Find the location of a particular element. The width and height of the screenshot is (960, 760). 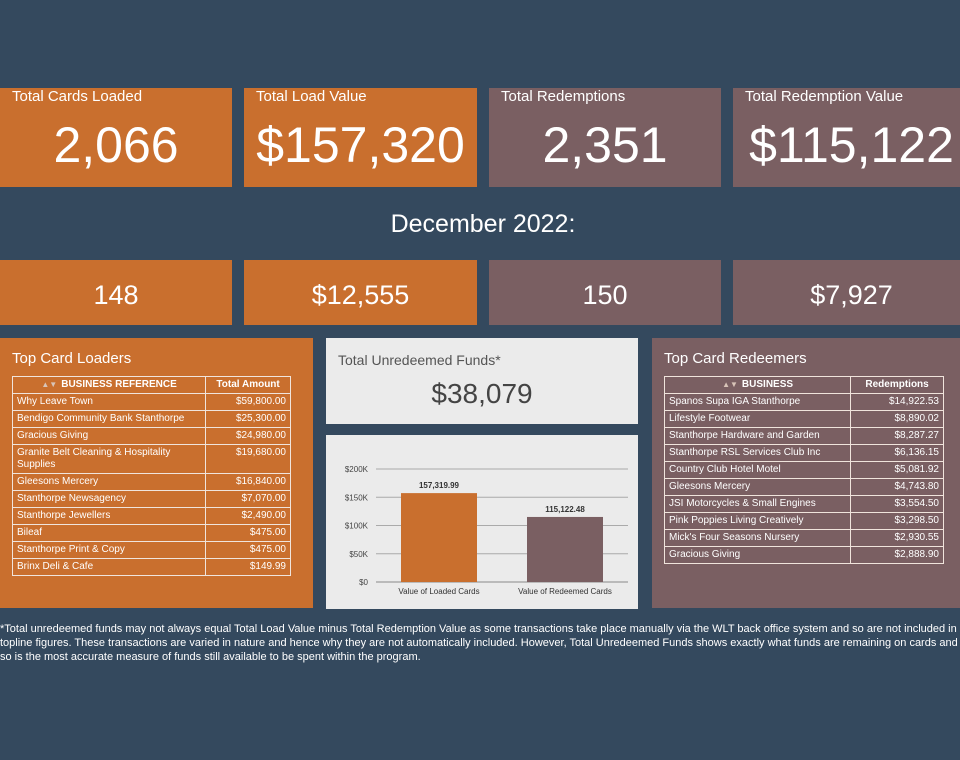

x-tick-label: Value of Redeemed Cards is located at coordinates (565, 591).